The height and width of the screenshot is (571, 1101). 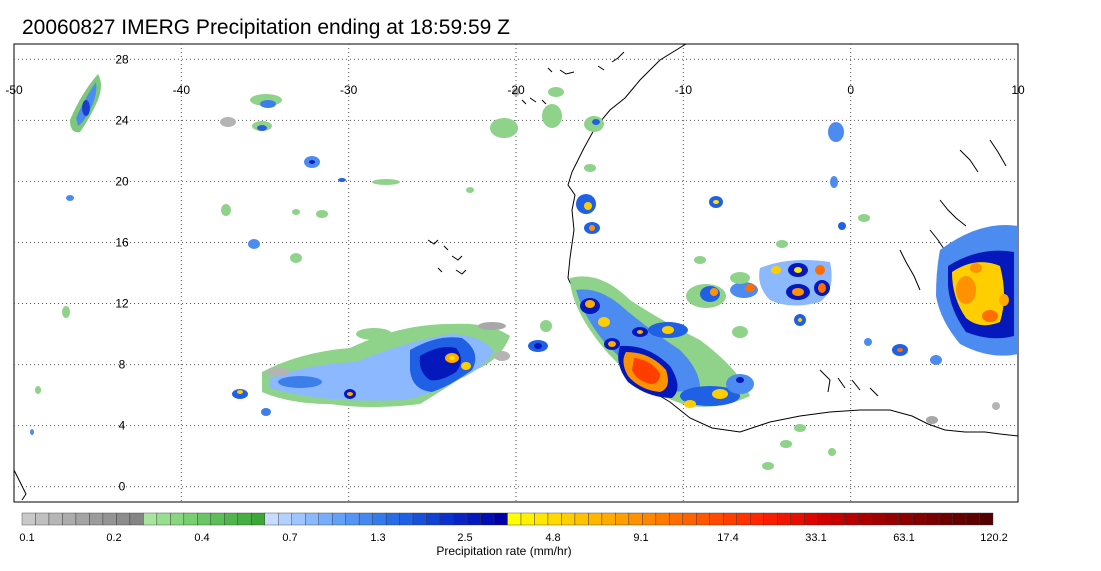 What do you see at coordinates (534, 101) in the screenshot?
I see `canary-islands` at bounding box center [534, 101].